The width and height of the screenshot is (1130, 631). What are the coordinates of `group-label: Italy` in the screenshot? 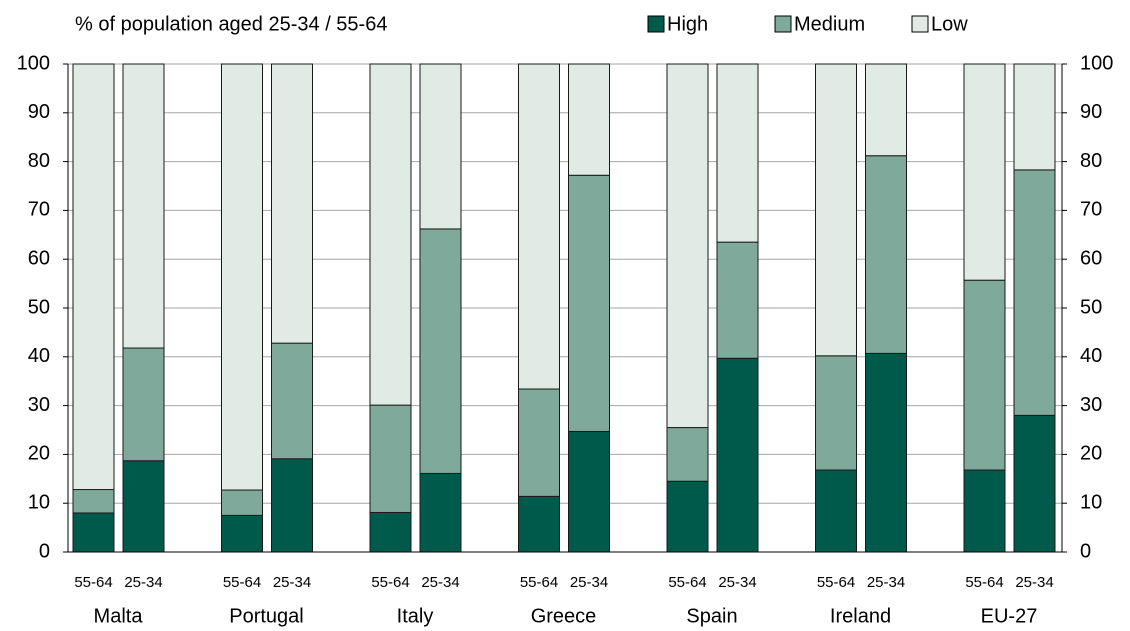 It's located at (415, 616).